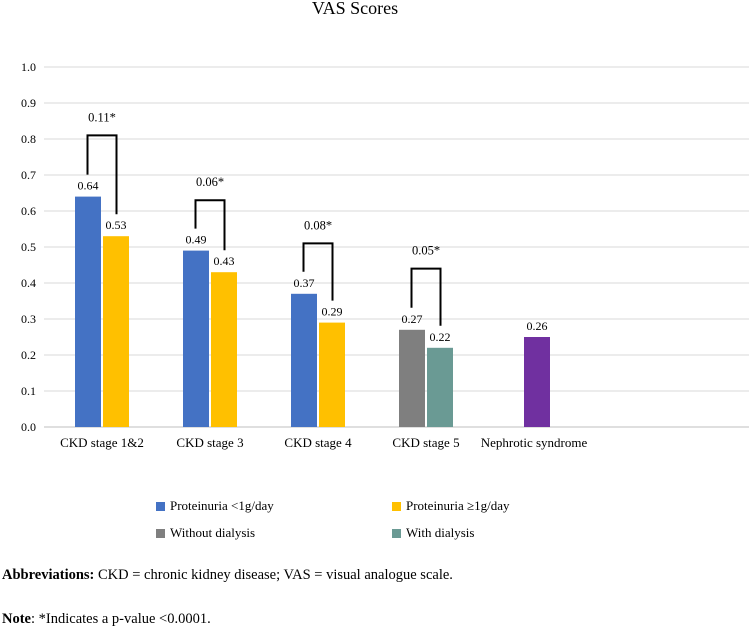  I want to click on y-tick-label: 1.0, so click(28, 67).